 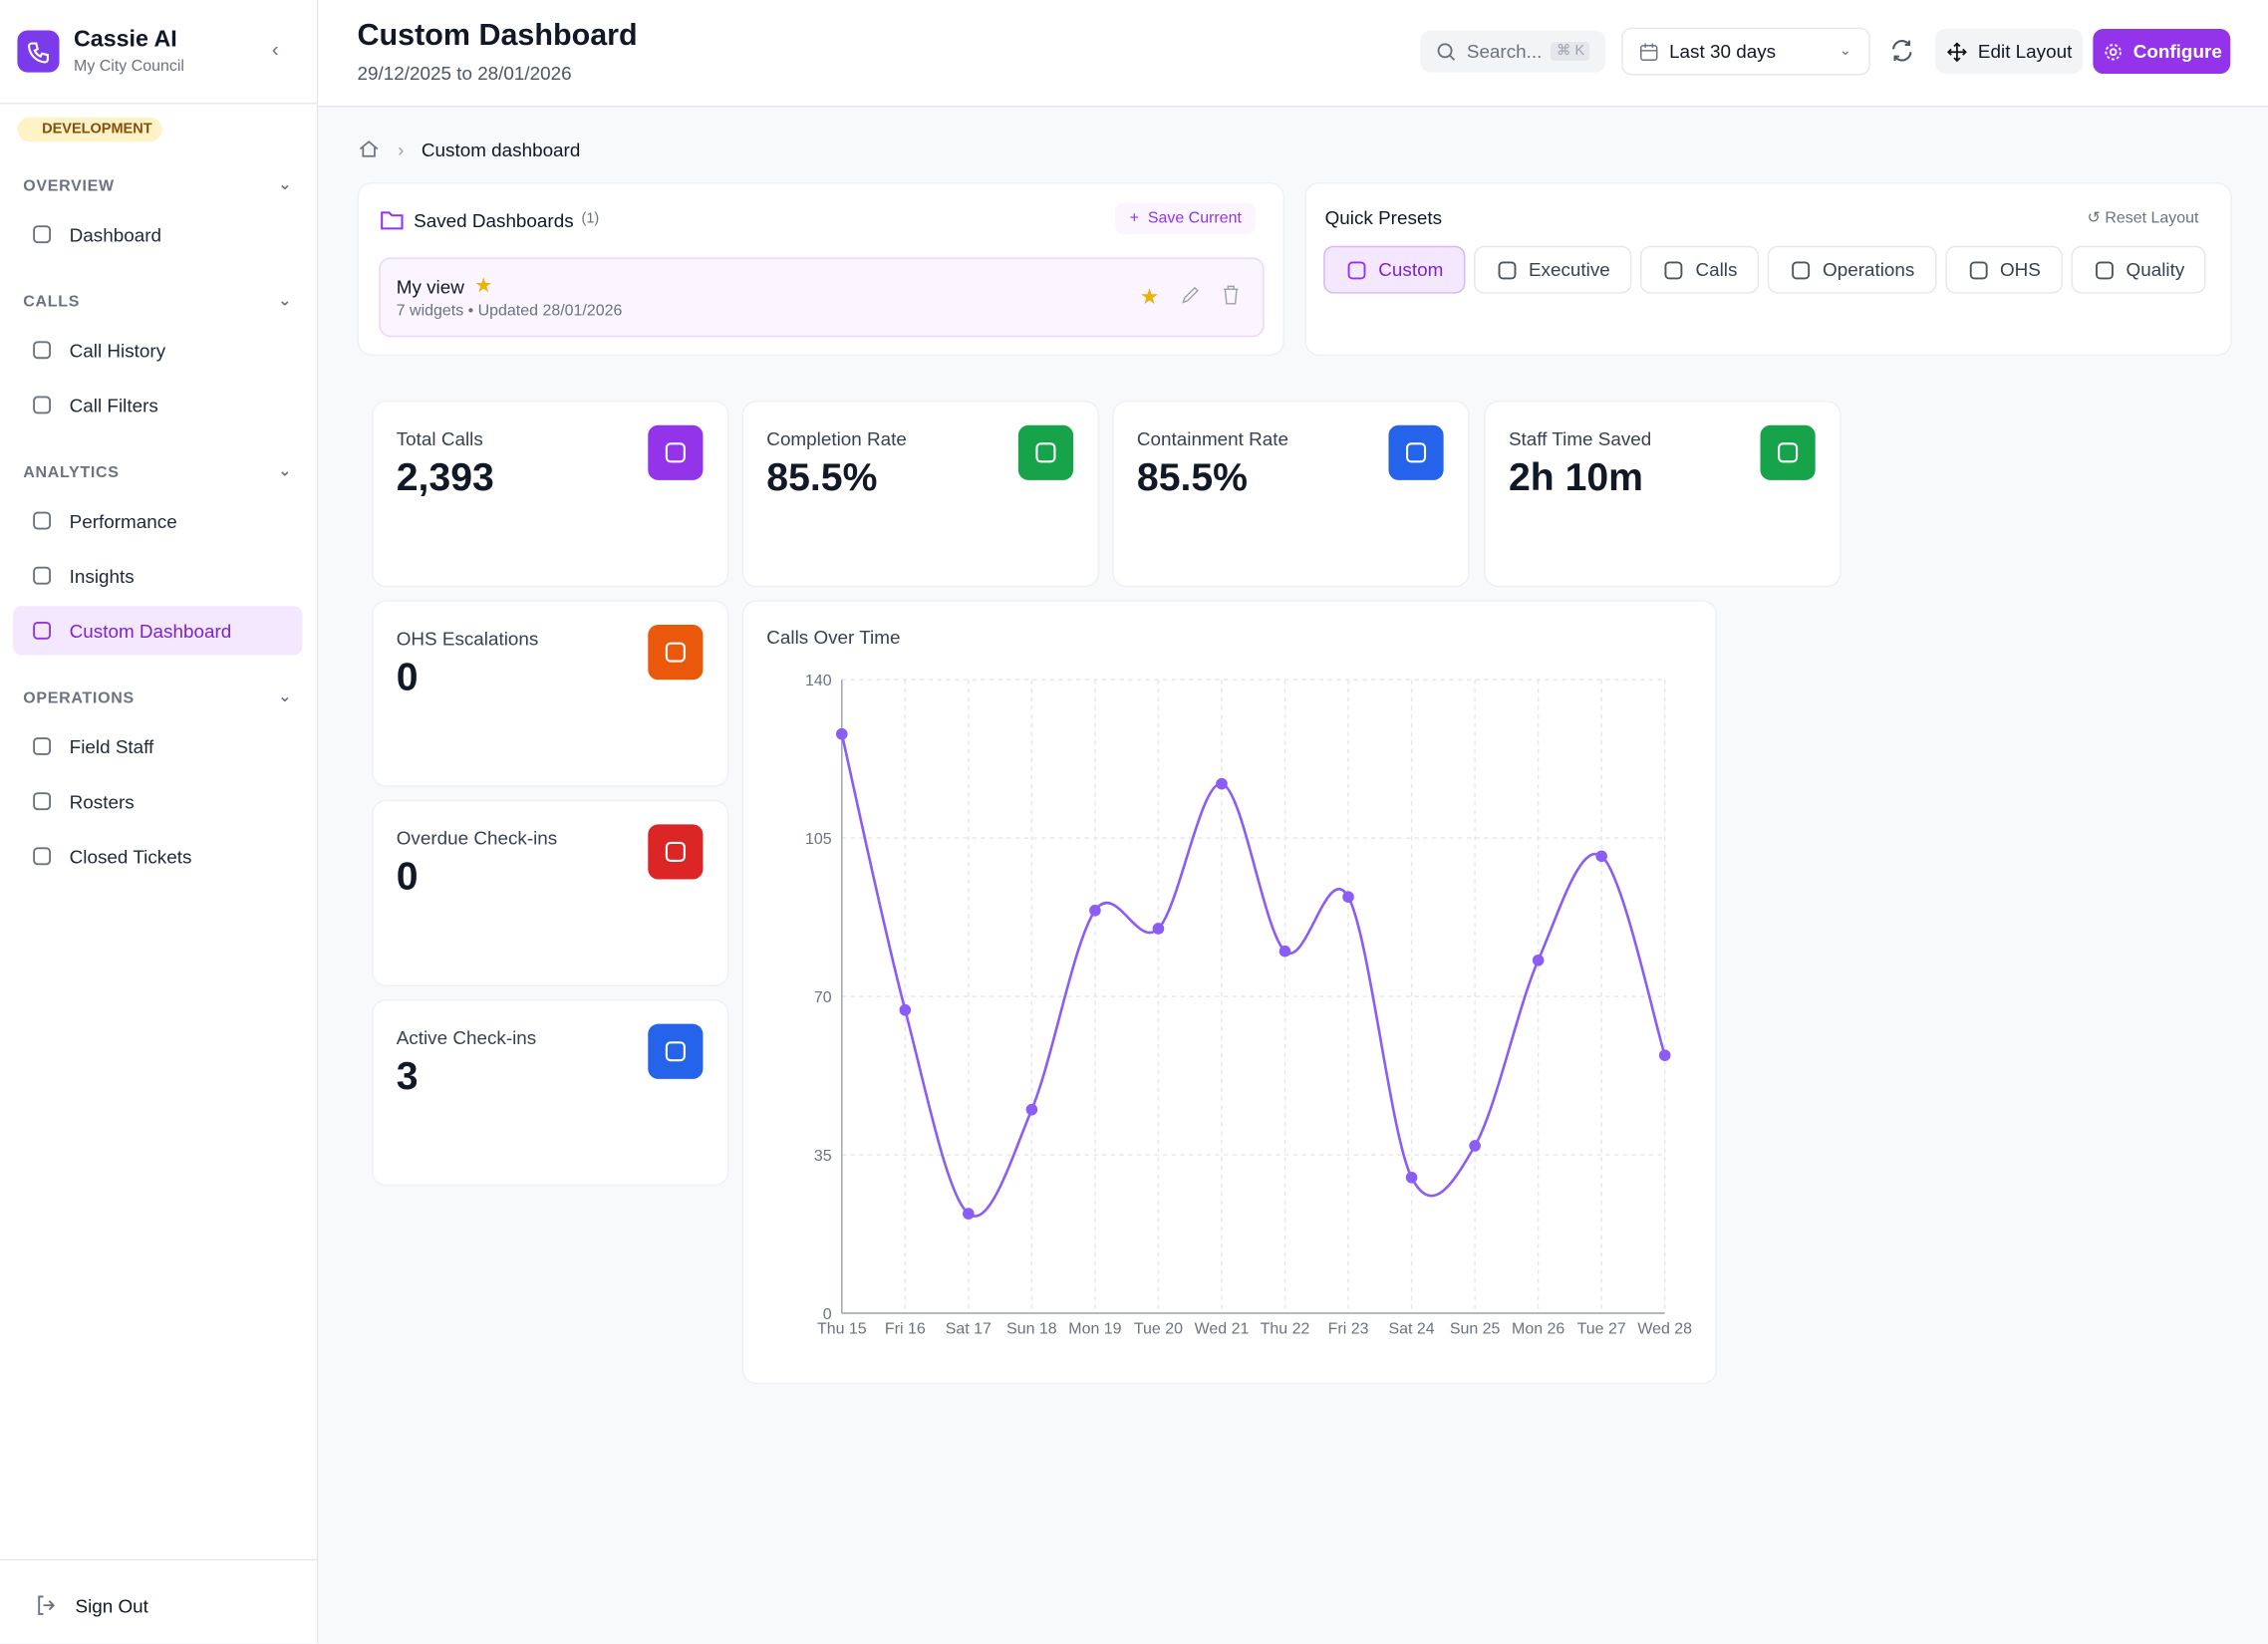 What do you see at coordinates (510, 311) in the screenshot?
I see `saved-item-meta: 7 widgets • Updated 28/01/2026` at bounding box center [510, 311].